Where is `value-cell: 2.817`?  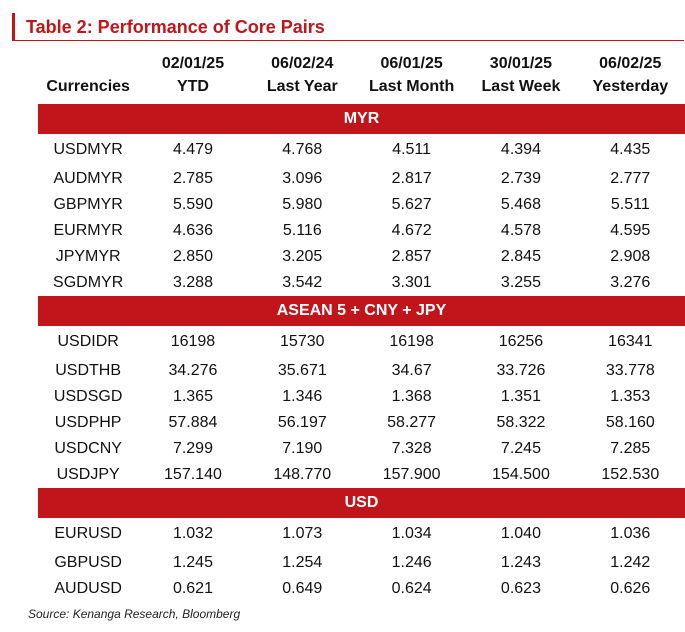
value-cell: 2.817 is located at coordinates (411, 178).